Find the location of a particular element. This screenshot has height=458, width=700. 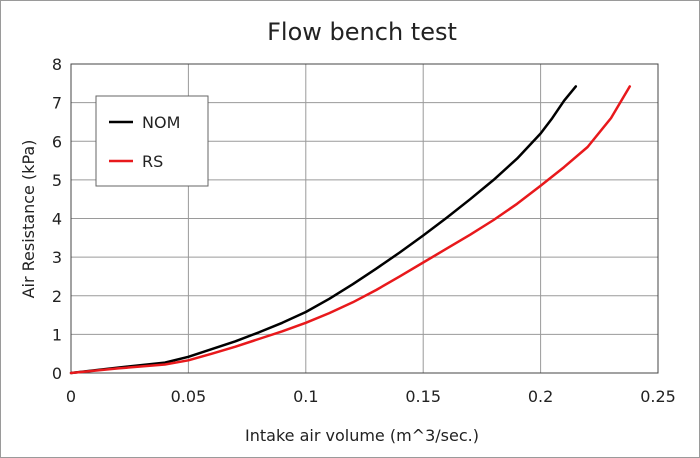

x-tick-label: 0.25 is located at coordinates (658, 396).